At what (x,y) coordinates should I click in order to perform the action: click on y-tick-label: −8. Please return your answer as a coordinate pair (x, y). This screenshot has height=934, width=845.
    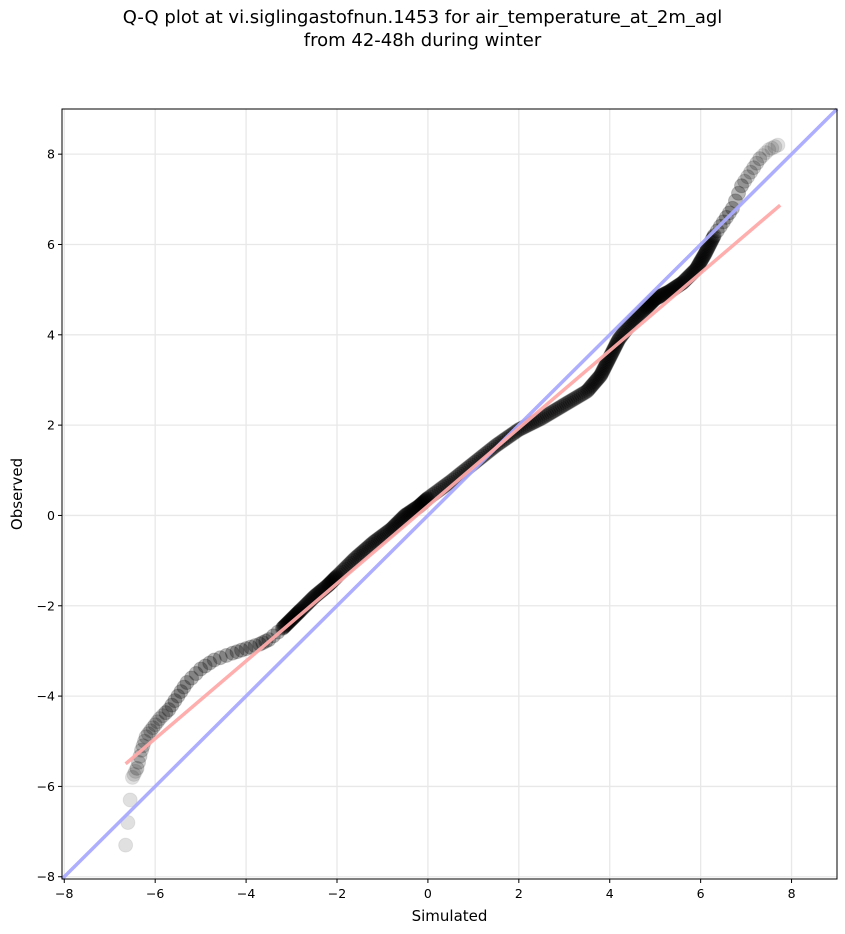
    Looking at the image, I should click on (46, 876).